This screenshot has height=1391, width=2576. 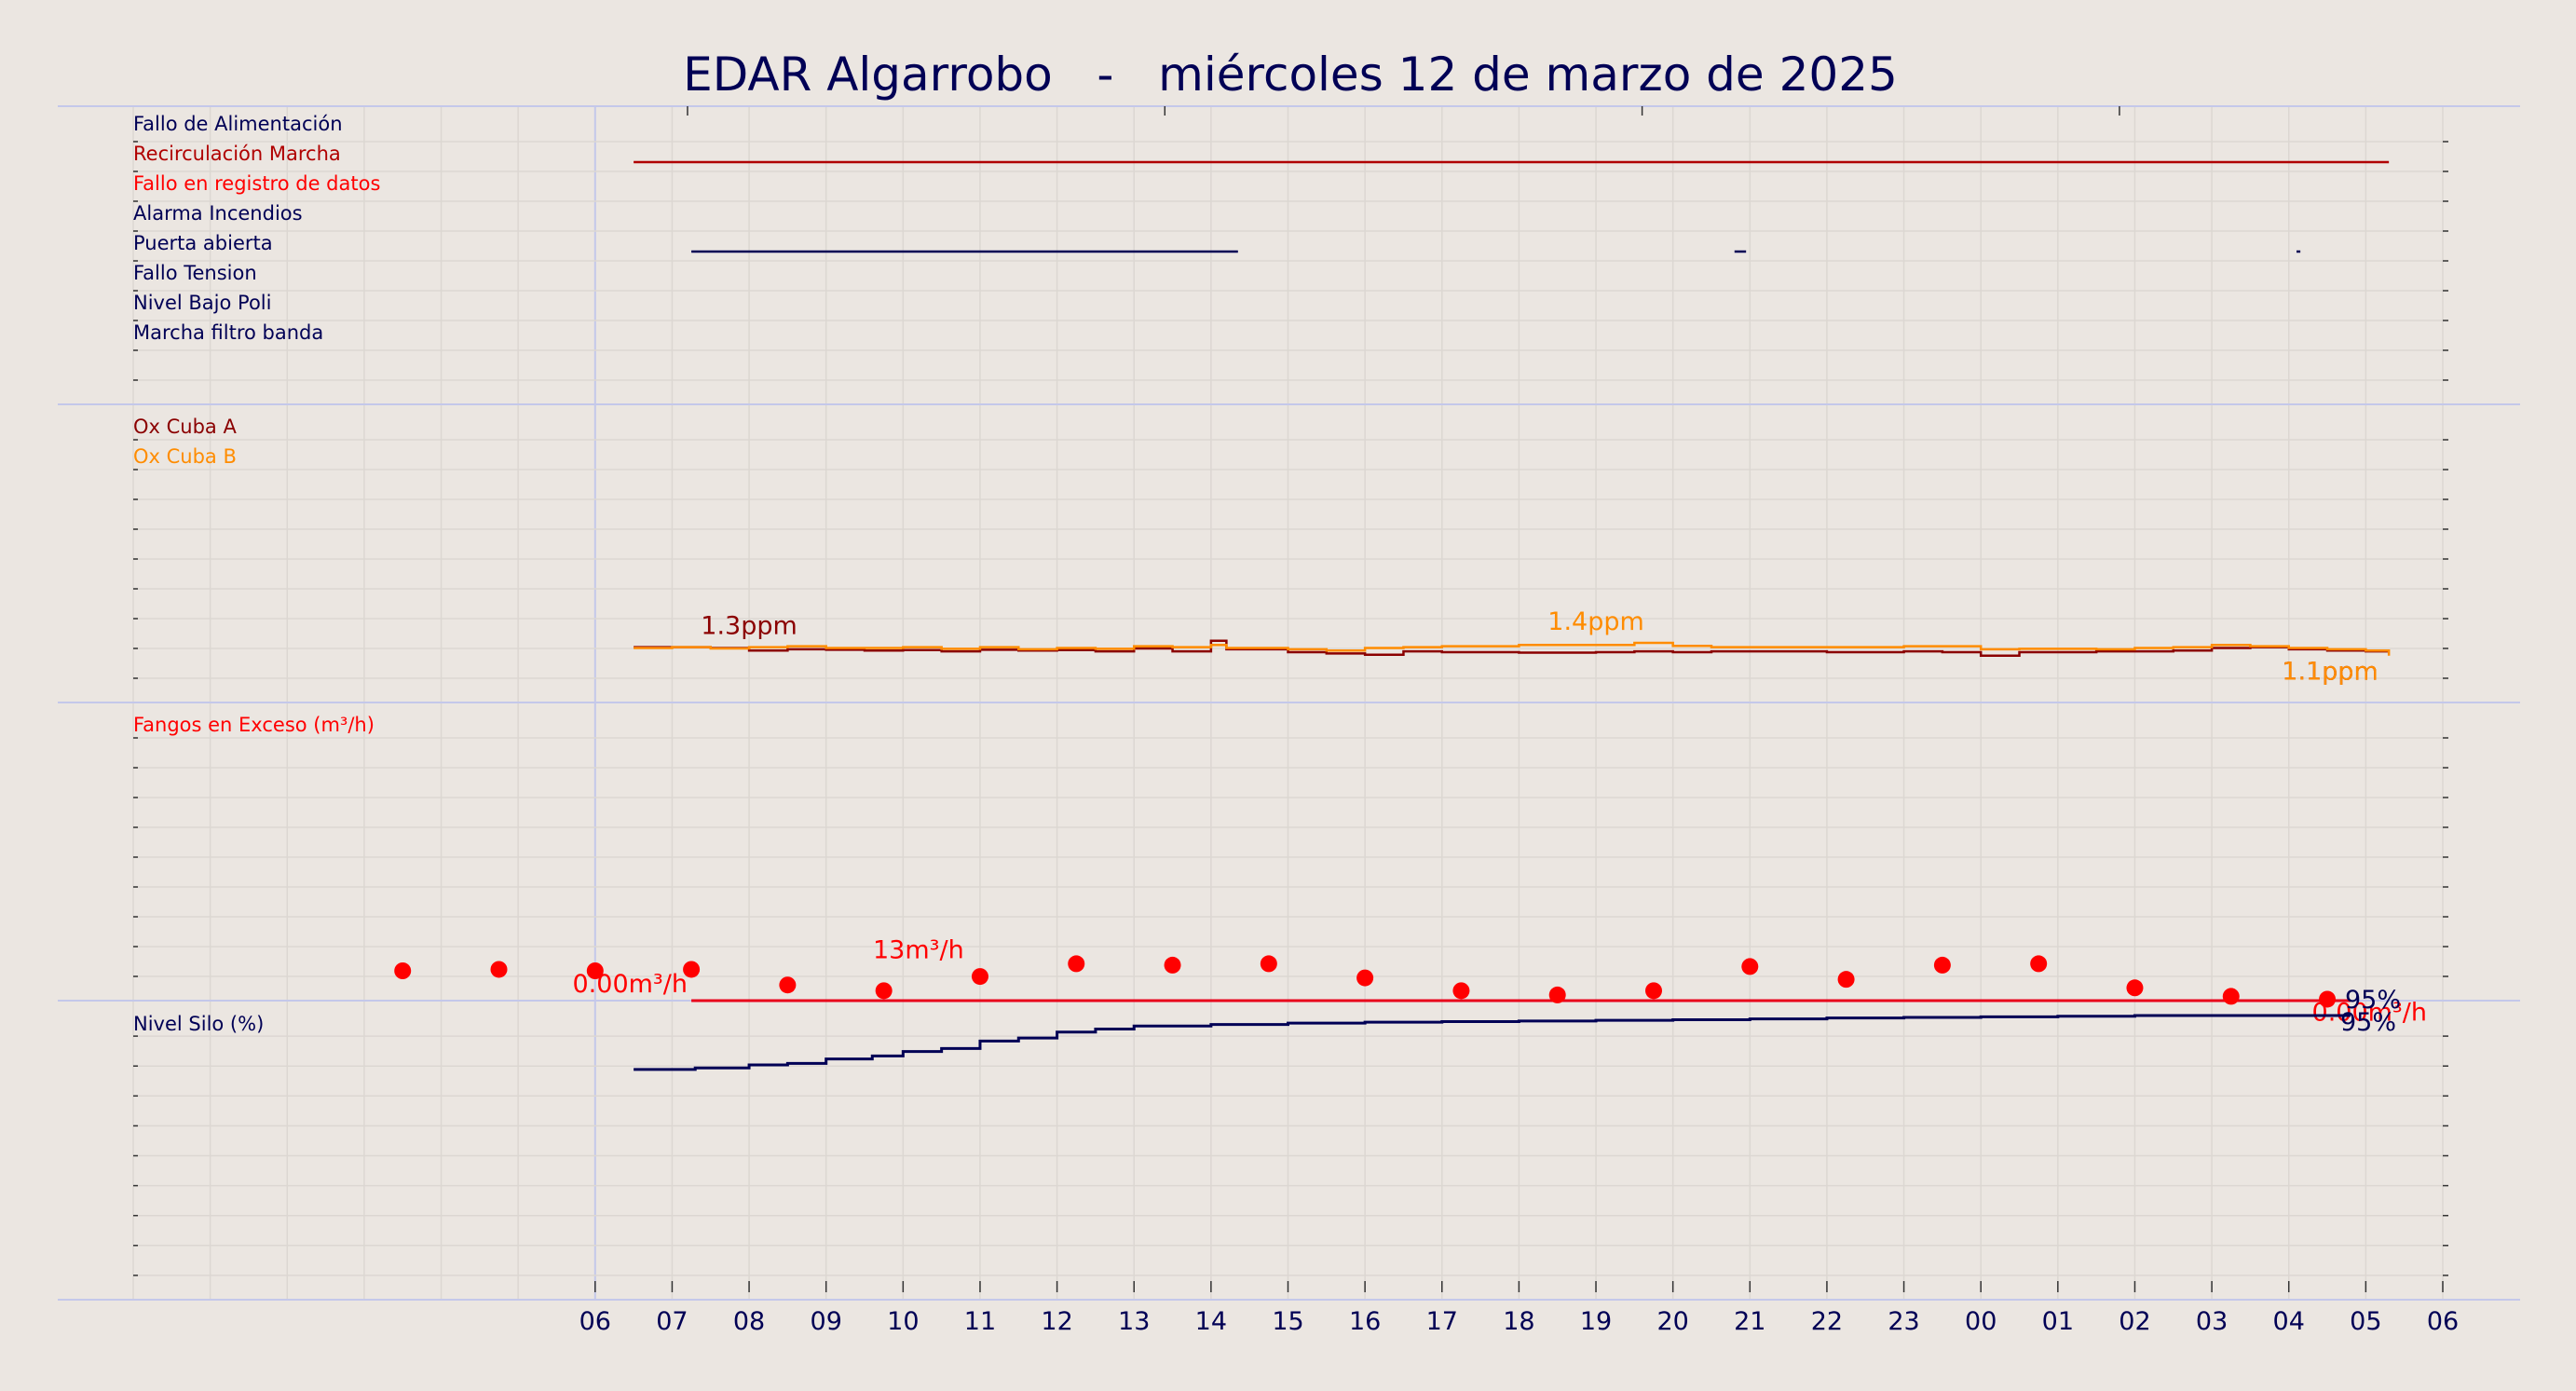 What do you see at coordinates (918, 949) in the screenshot?
I see `data-label: 13m³/h` at bounding box center [918, 949].